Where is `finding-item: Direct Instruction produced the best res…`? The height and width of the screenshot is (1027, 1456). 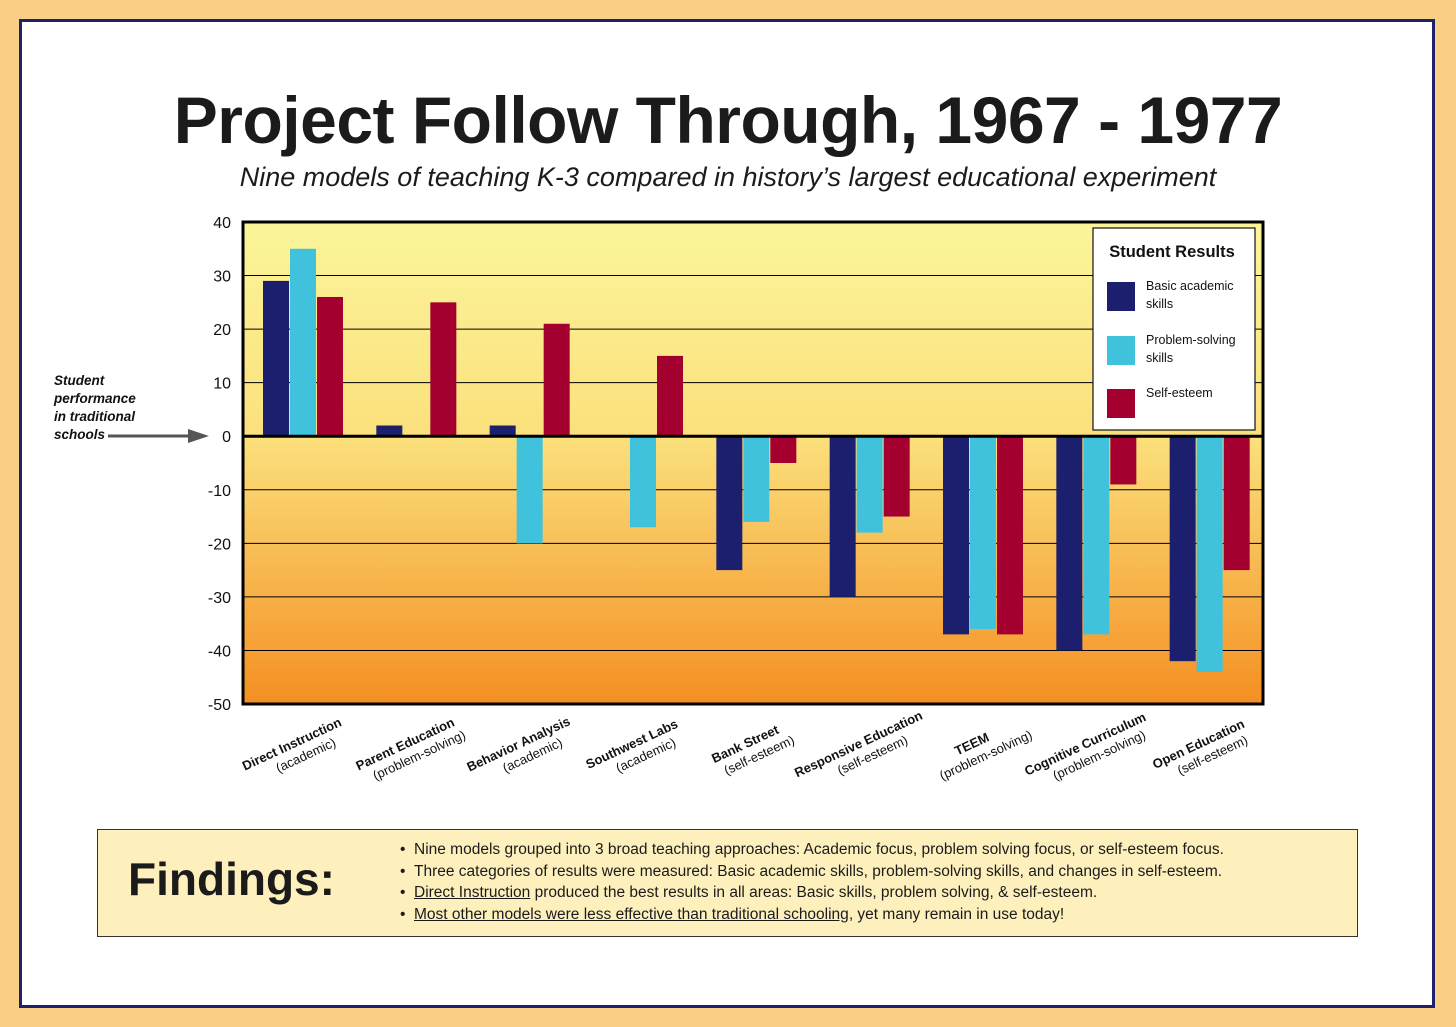 finding-item: Direct Instruction produced the best res… is located at coordinates (811, 893).